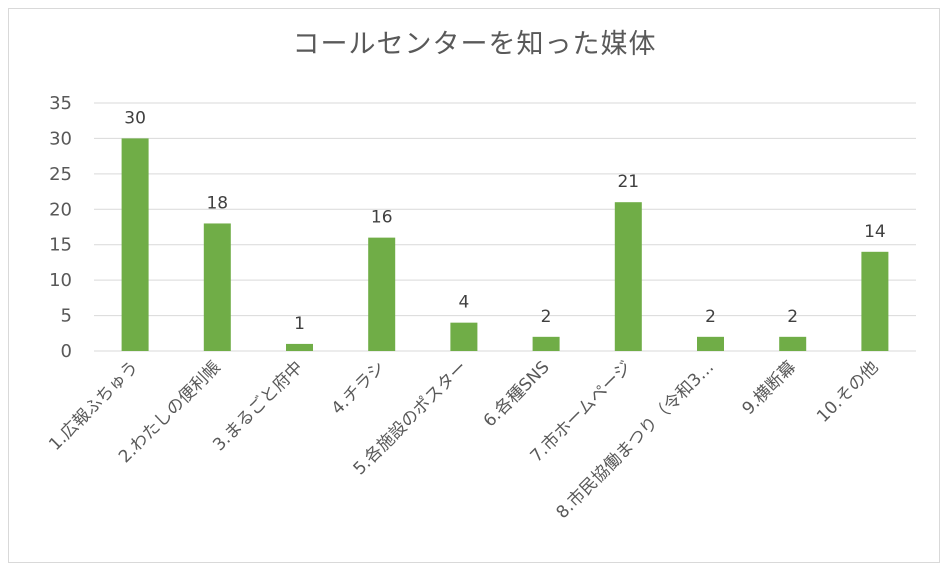 This screenshot has height=566, width=949. Describe the element at coordinates (628, 182) in the screenshot. I see `data-label: 21` at that location.